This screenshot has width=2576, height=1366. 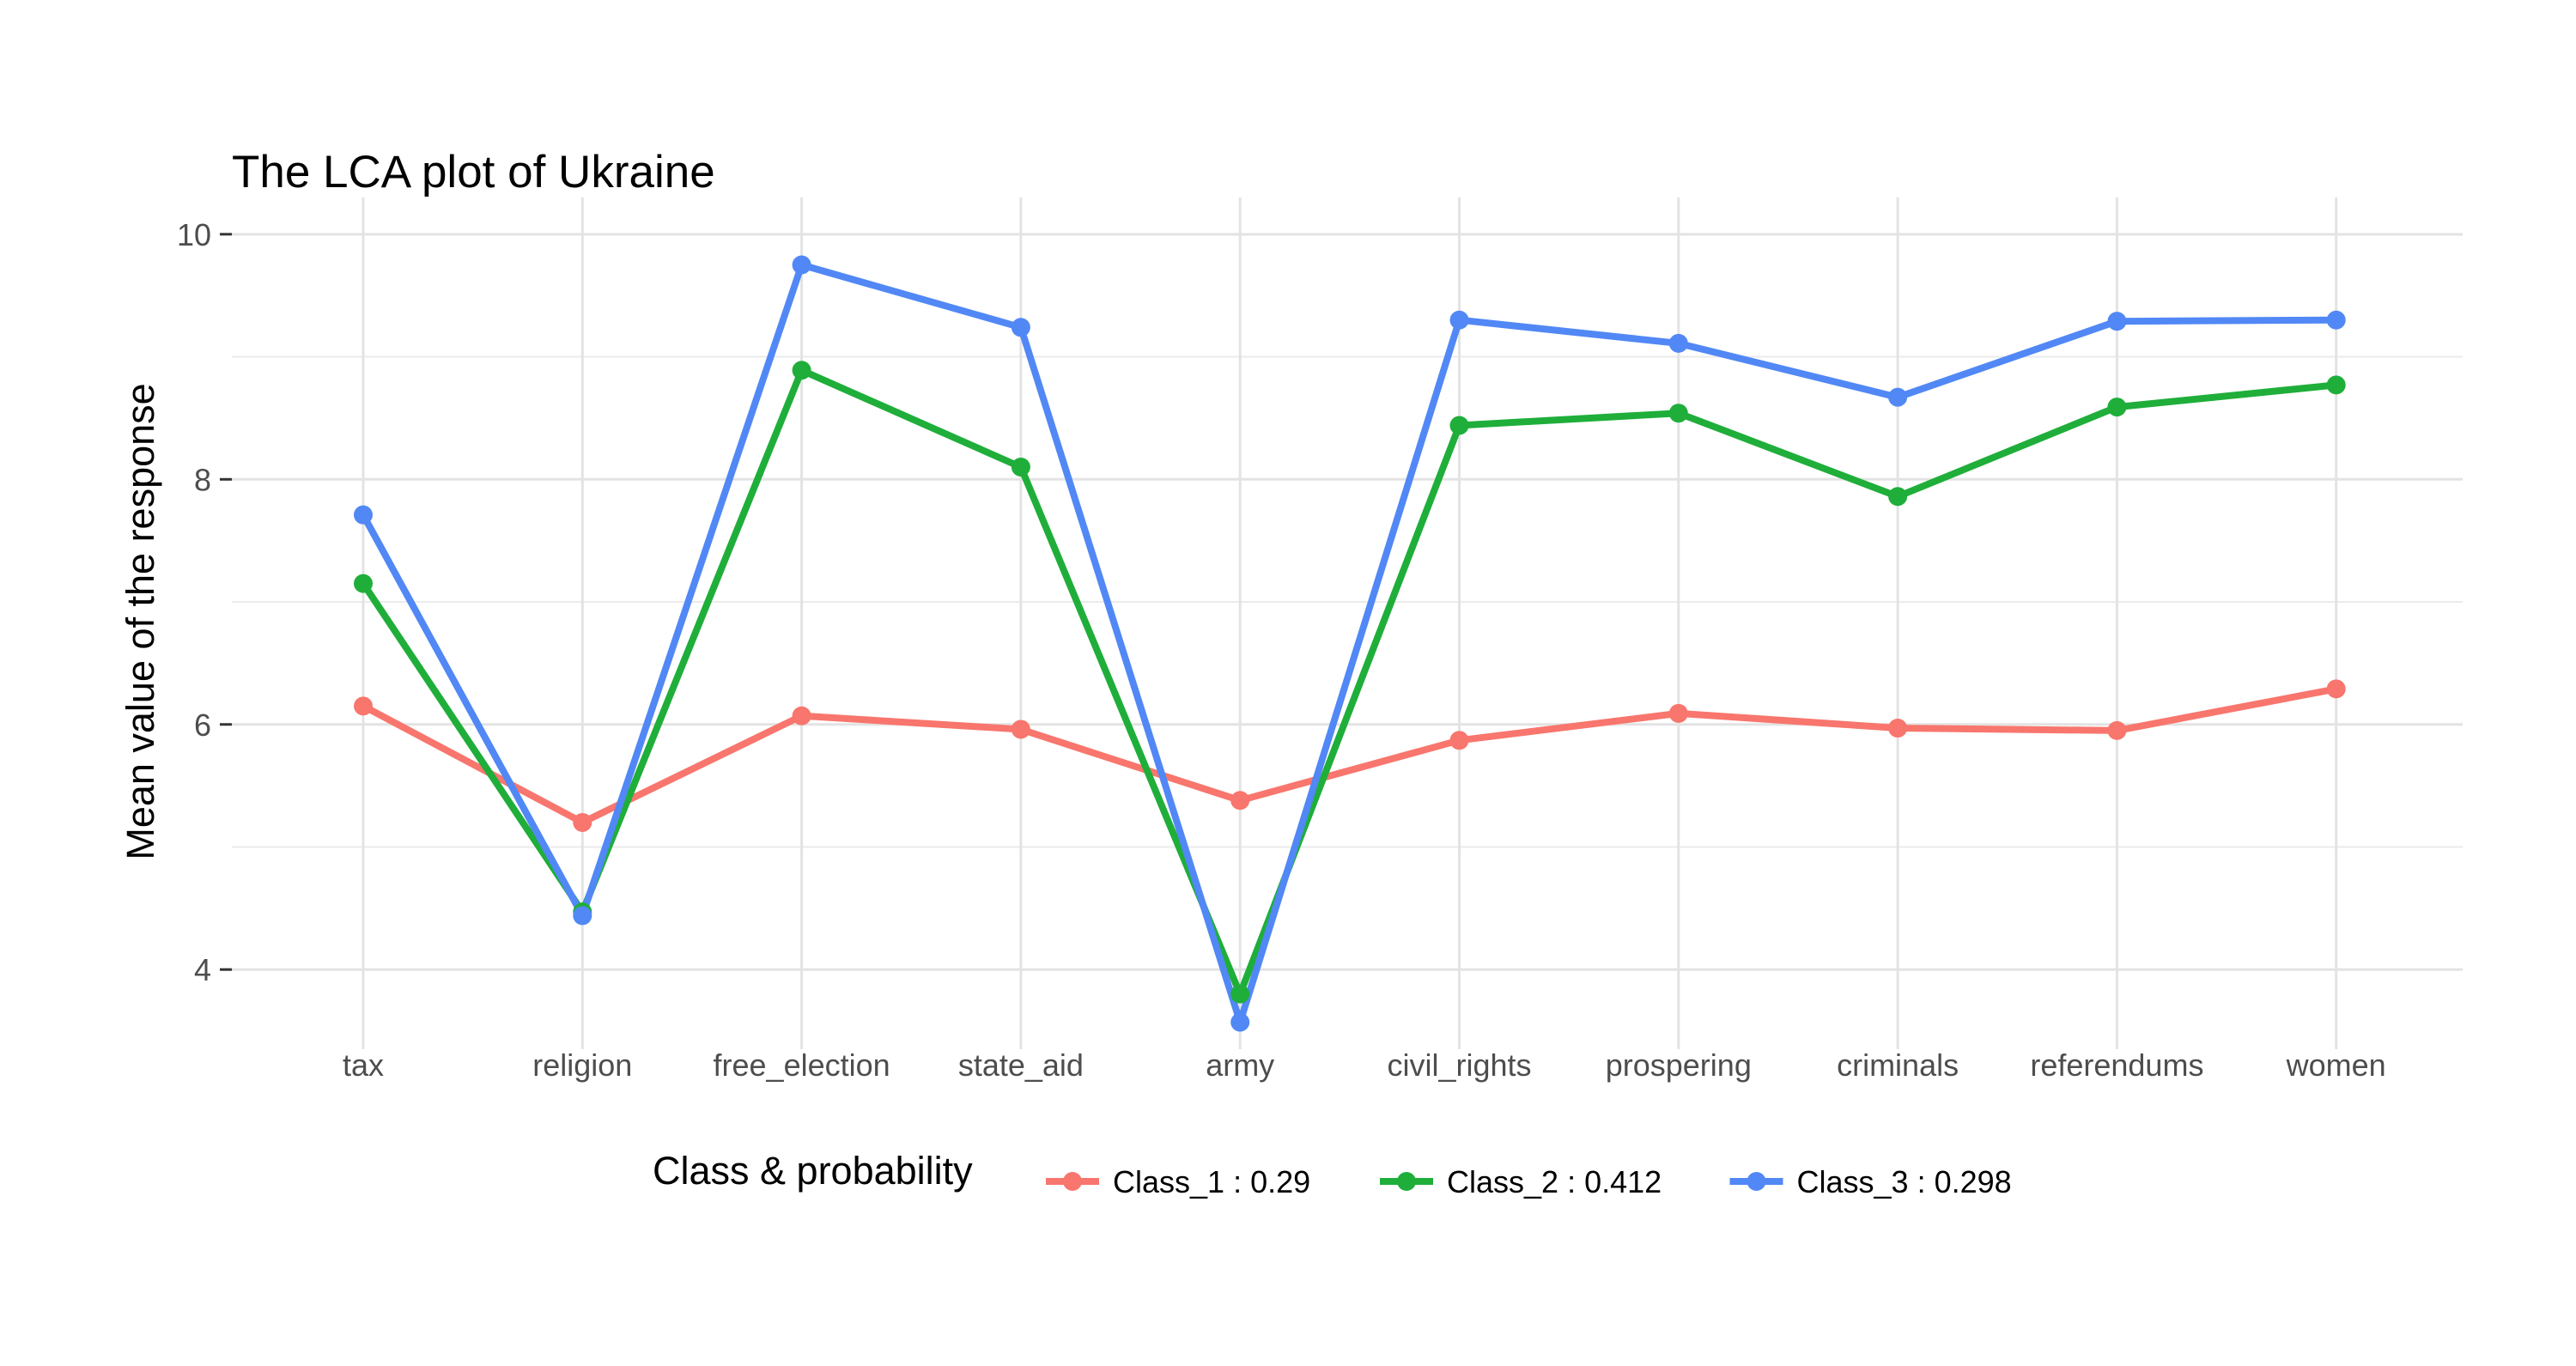 I want to click on legend-label-class-1: Class_1 : 0.29, so click(x=1211, y=1181).